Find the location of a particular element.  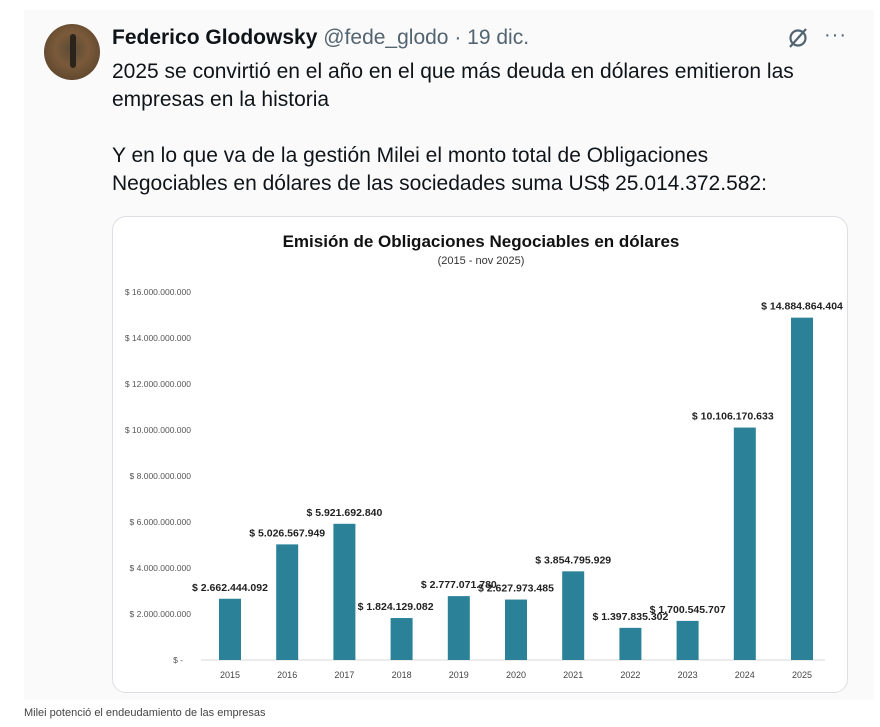

bar-2018 is located at coordinates (401, 639).